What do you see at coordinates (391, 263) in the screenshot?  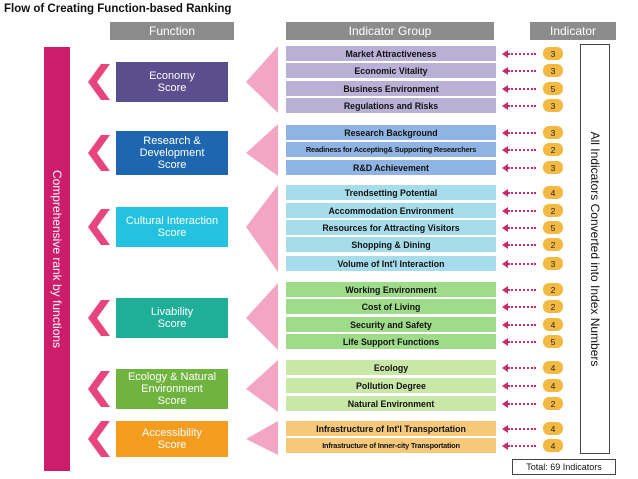 I see `indicator-group-item: Volume of Int'l Interaction` at bounding box center [391, 263].